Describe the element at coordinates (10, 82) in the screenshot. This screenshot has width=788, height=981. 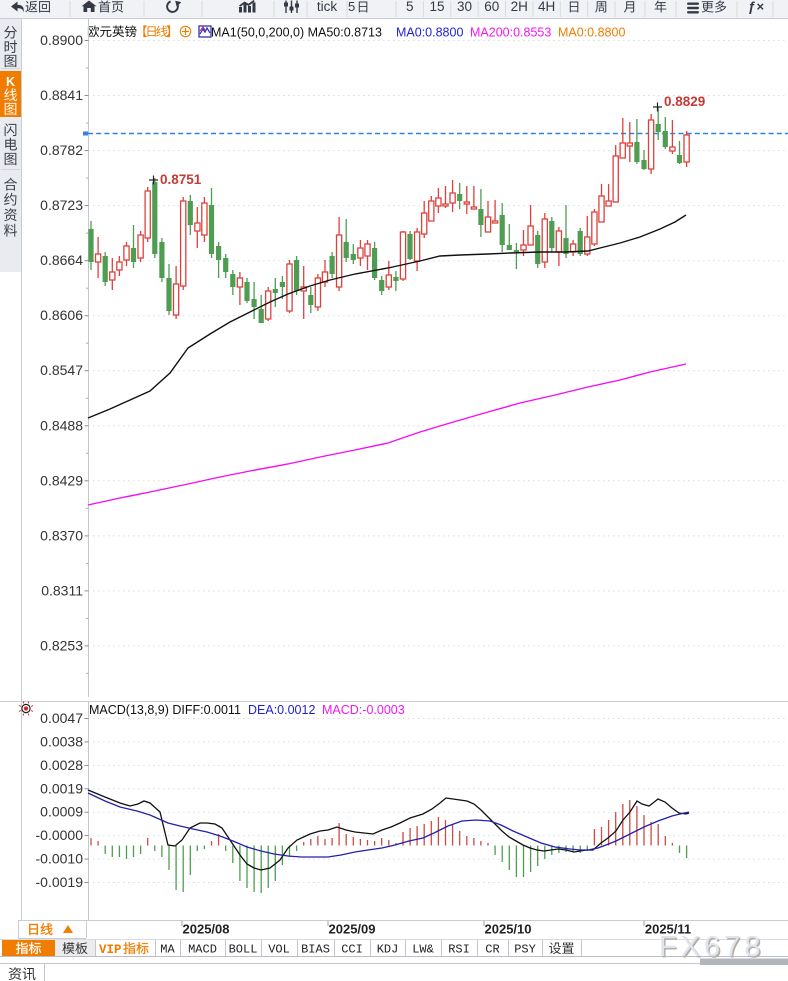
I see `svg-text: K` at that location.